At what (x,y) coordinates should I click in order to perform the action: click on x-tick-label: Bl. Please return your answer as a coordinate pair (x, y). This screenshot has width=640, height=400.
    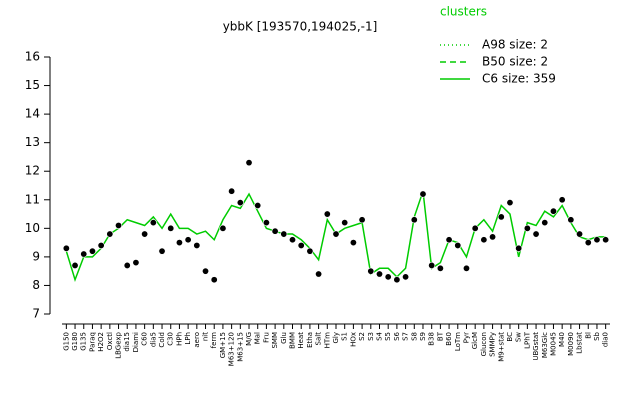
    Looking at the image, I should click on (588, 335).